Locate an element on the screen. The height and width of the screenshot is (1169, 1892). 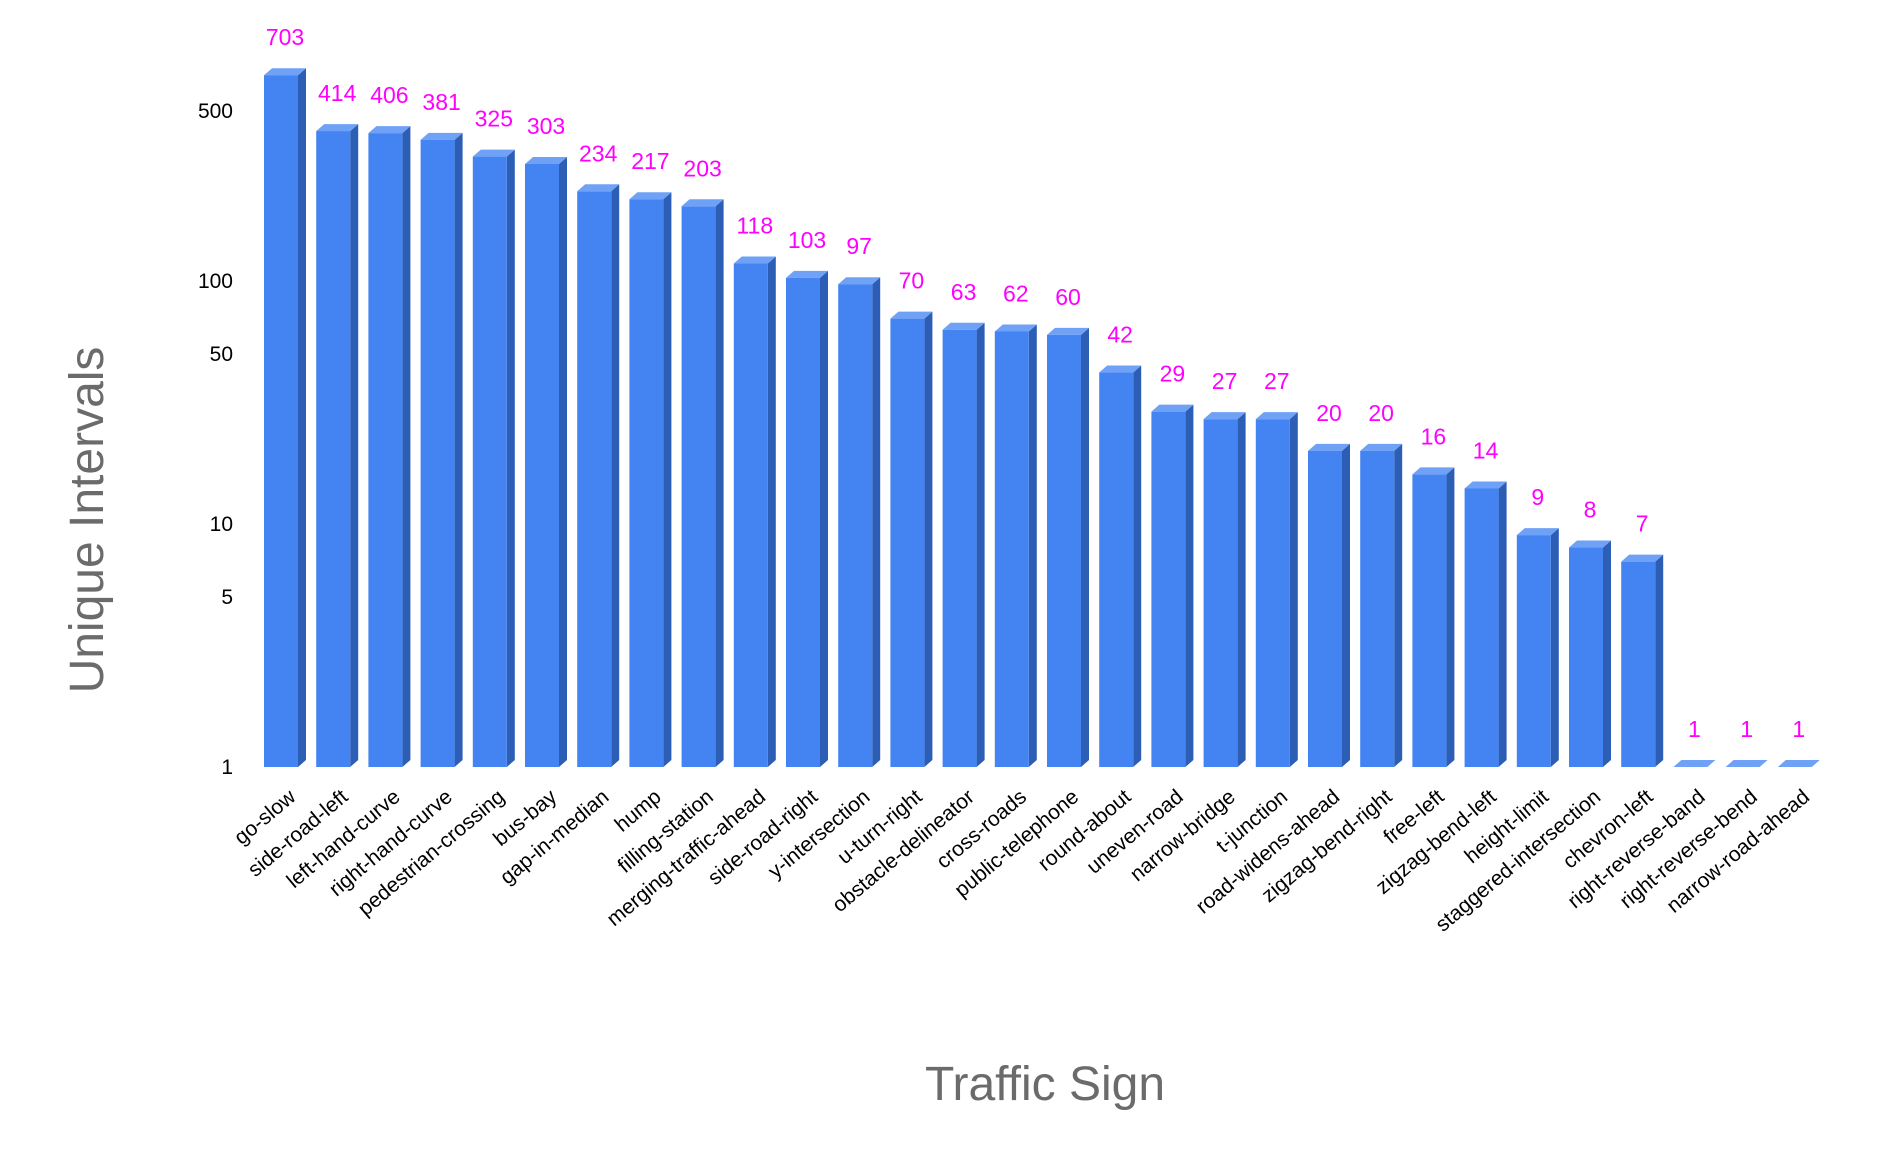
value-label: 16 is located at coordinates (1434, 436).